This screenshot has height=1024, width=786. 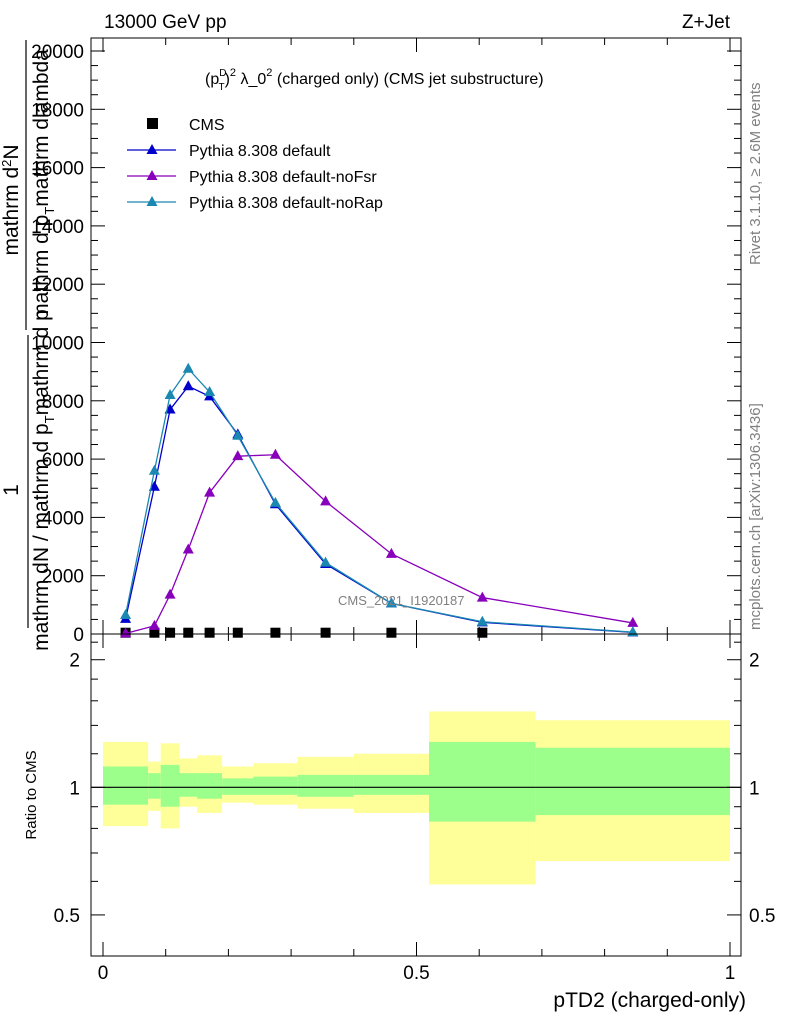 I want to click on y-tick-label: 14000, so click(x=57, y=227).